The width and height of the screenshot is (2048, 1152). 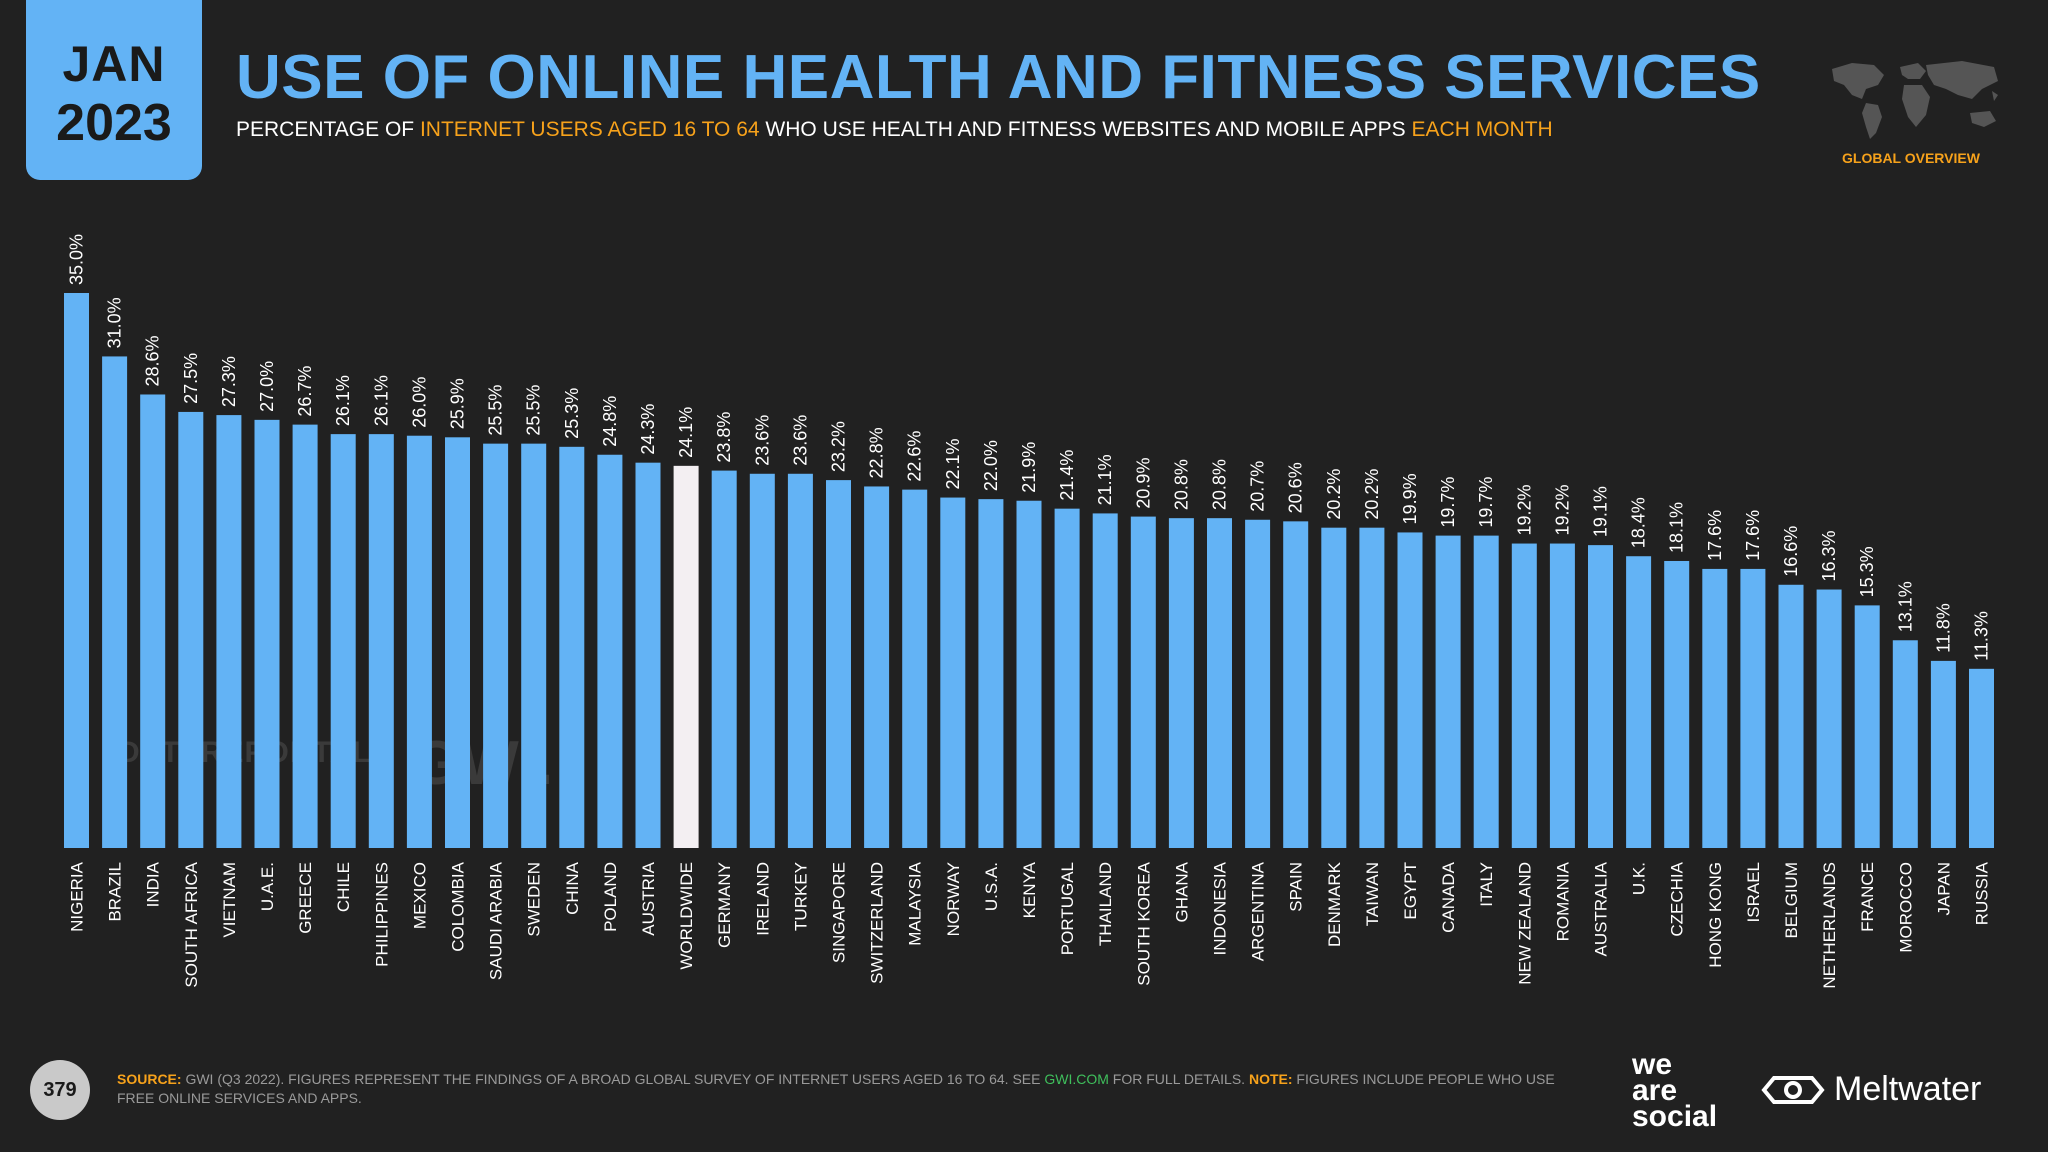 I want to click on category-label: GERMANY, so click(x=724, y=905).